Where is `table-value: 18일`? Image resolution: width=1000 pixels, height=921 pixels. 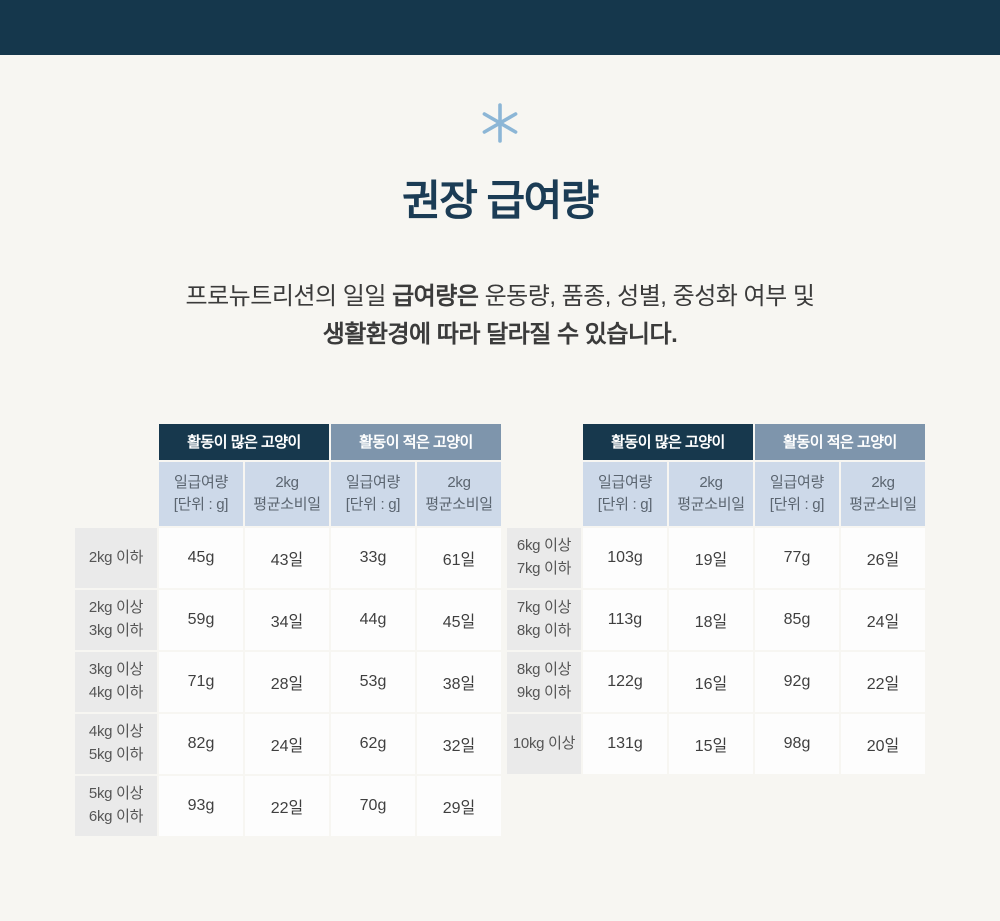
table-value: 18일 is located at coordinates (711, 619).